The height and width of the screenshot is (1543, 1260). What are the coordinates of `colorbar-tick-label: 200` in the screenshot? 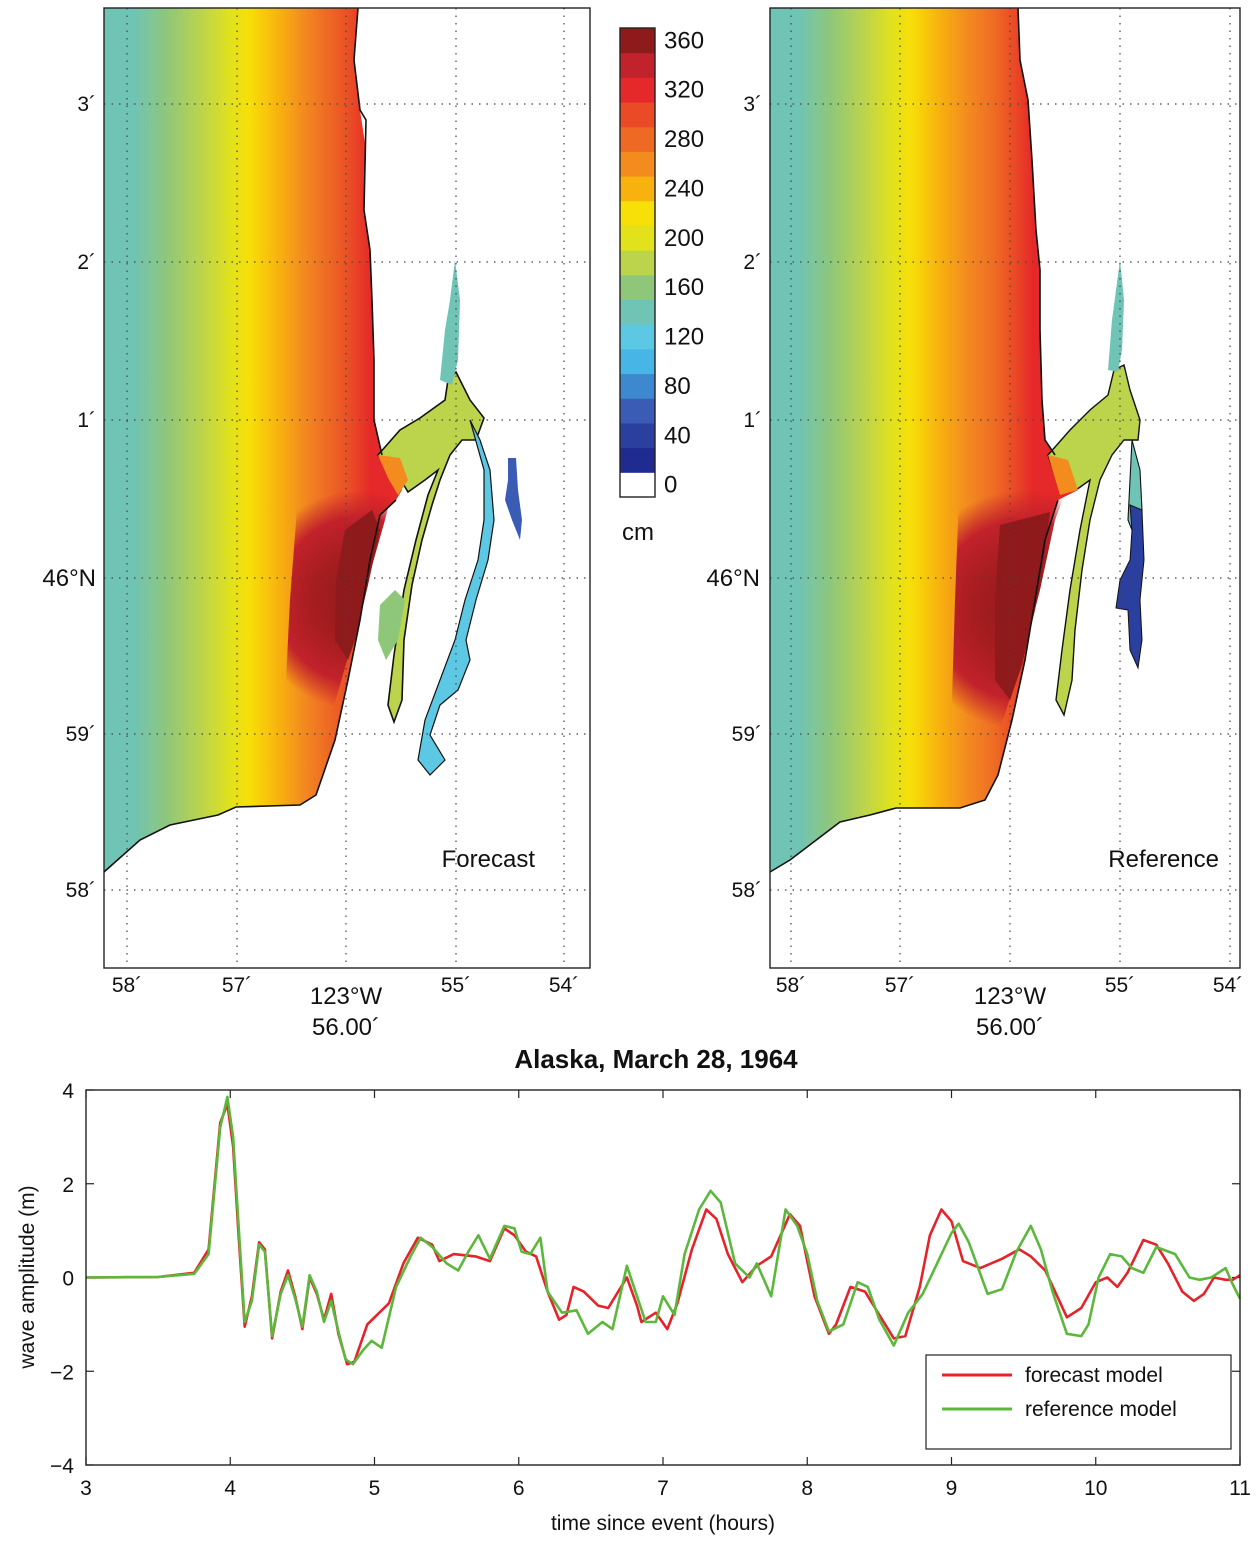 It's located at (684, 238).